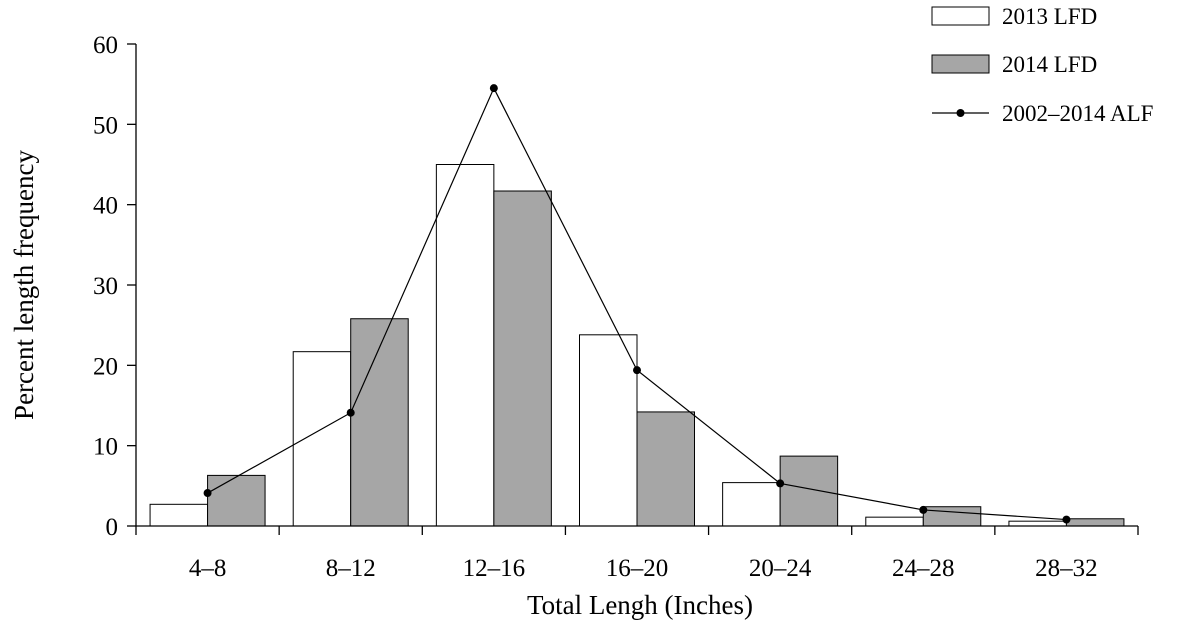 The width and height of the screenshot is (1195, 641). Describe the element at coordinates (112, 527) in the screenshot. I see `y-tick-label: 0` at that location.